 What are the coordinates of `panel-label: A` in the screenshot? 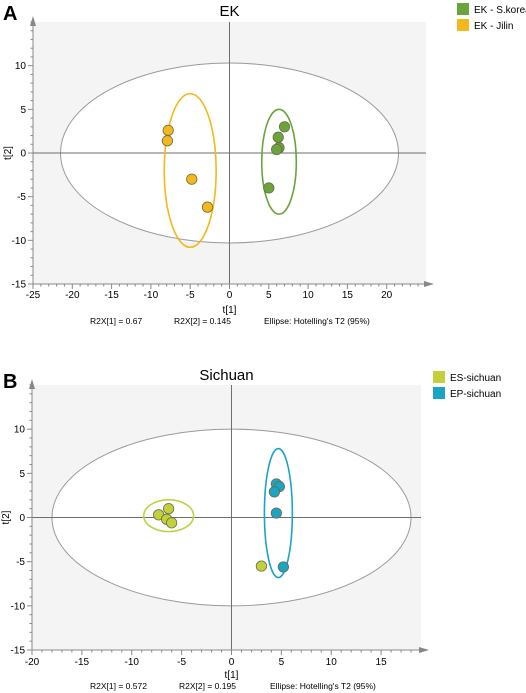 It's located at (10, 14).